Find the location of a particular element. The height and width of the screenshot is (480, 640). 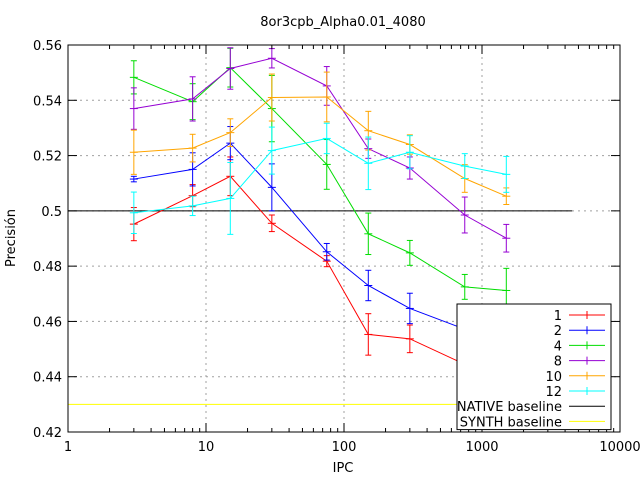

legend-label: 4 is located at coordinates (558, 346).